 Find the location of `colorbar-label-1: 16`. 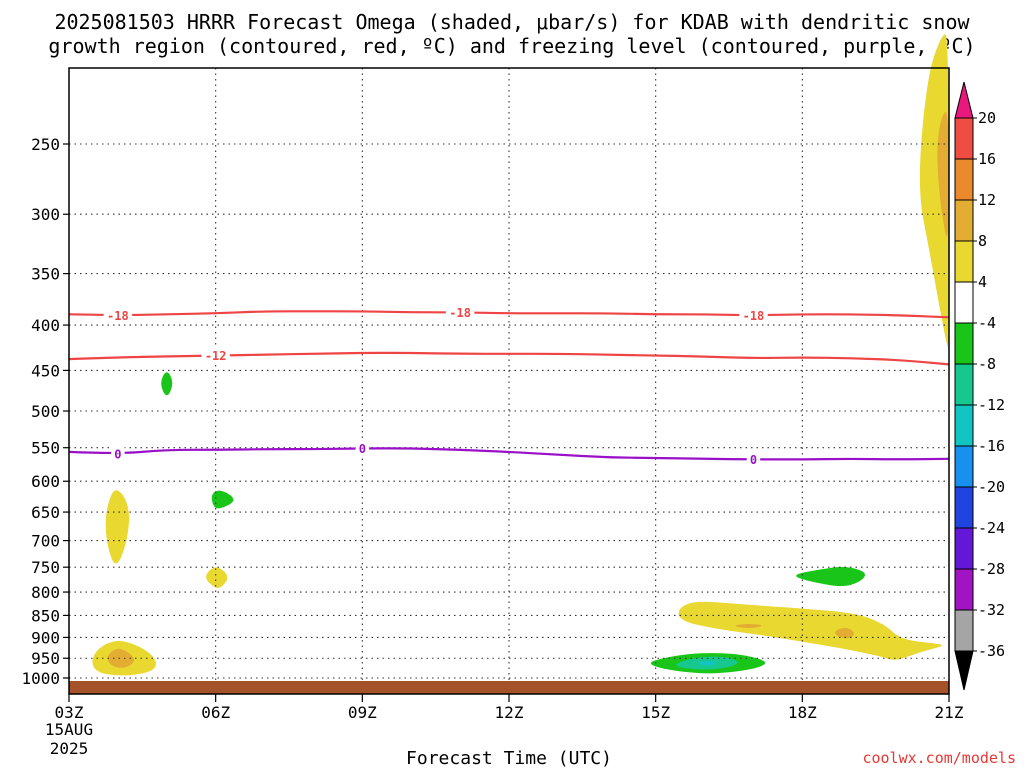

colorbar-label-1: 16 is located at coordinates (987, 159).